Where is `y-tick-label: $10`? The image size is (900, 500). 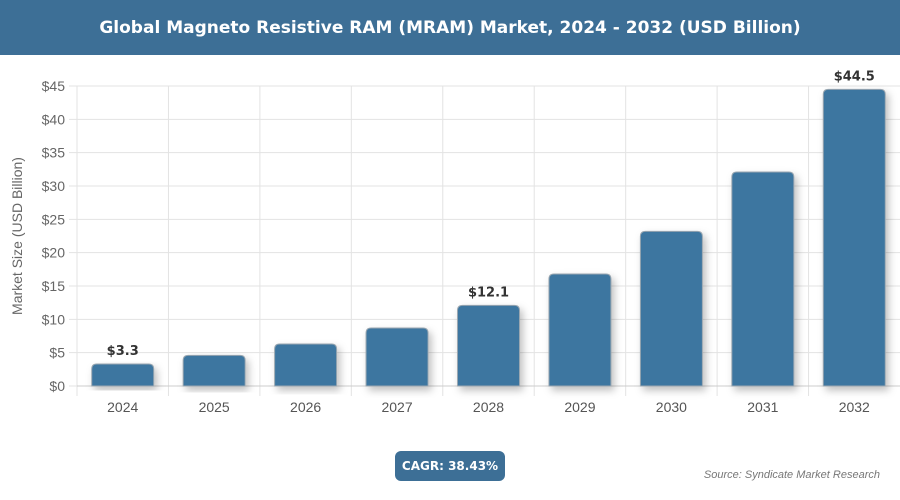 y-tick-label: $10 is located at coordinates (54, 319).